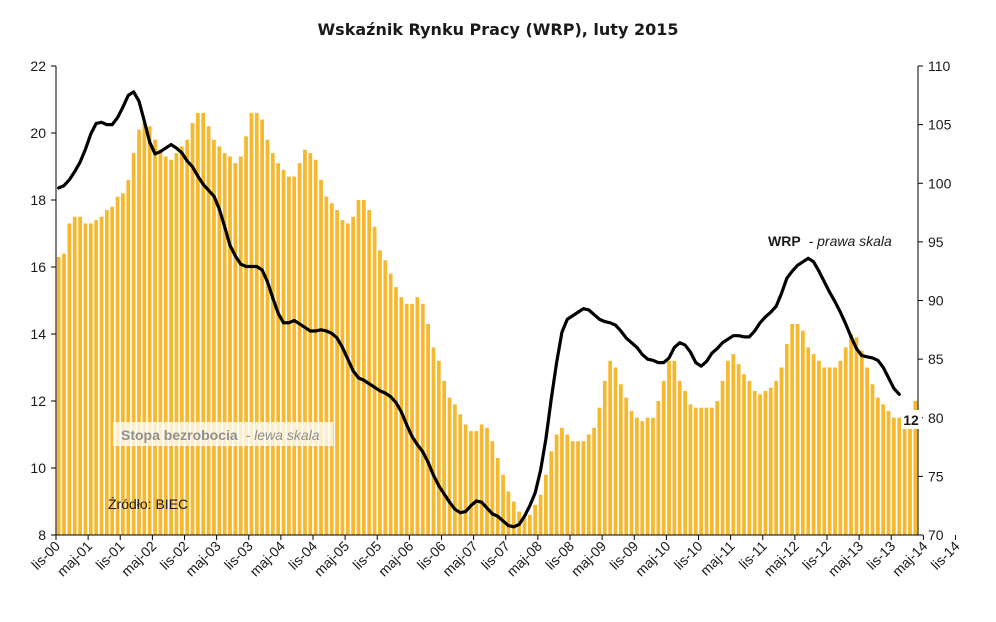  I want to click on right-tick-label: 85, so click(936, 359).